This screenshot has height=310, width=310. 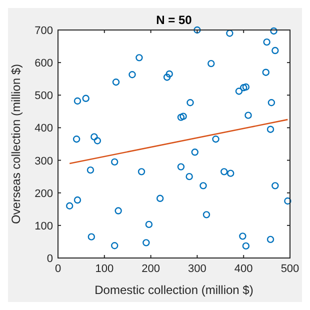 I want to click on x-tick-label: 300, so click(x=197, y=269).